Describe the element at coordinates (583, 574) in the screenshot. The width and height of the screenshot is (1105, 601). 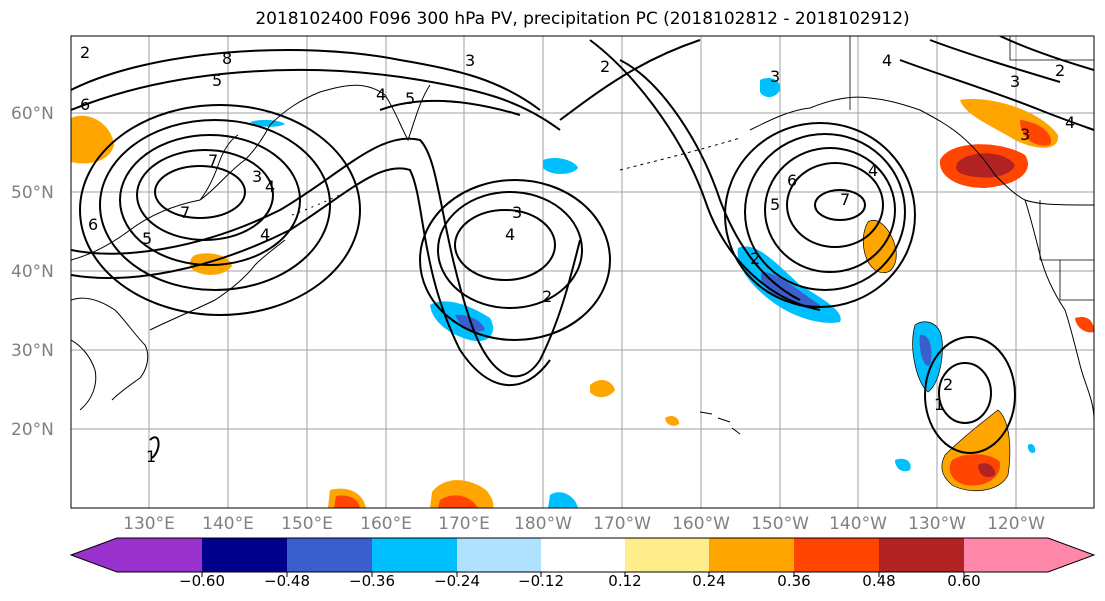
I see `colorbar-ticks` at that location.